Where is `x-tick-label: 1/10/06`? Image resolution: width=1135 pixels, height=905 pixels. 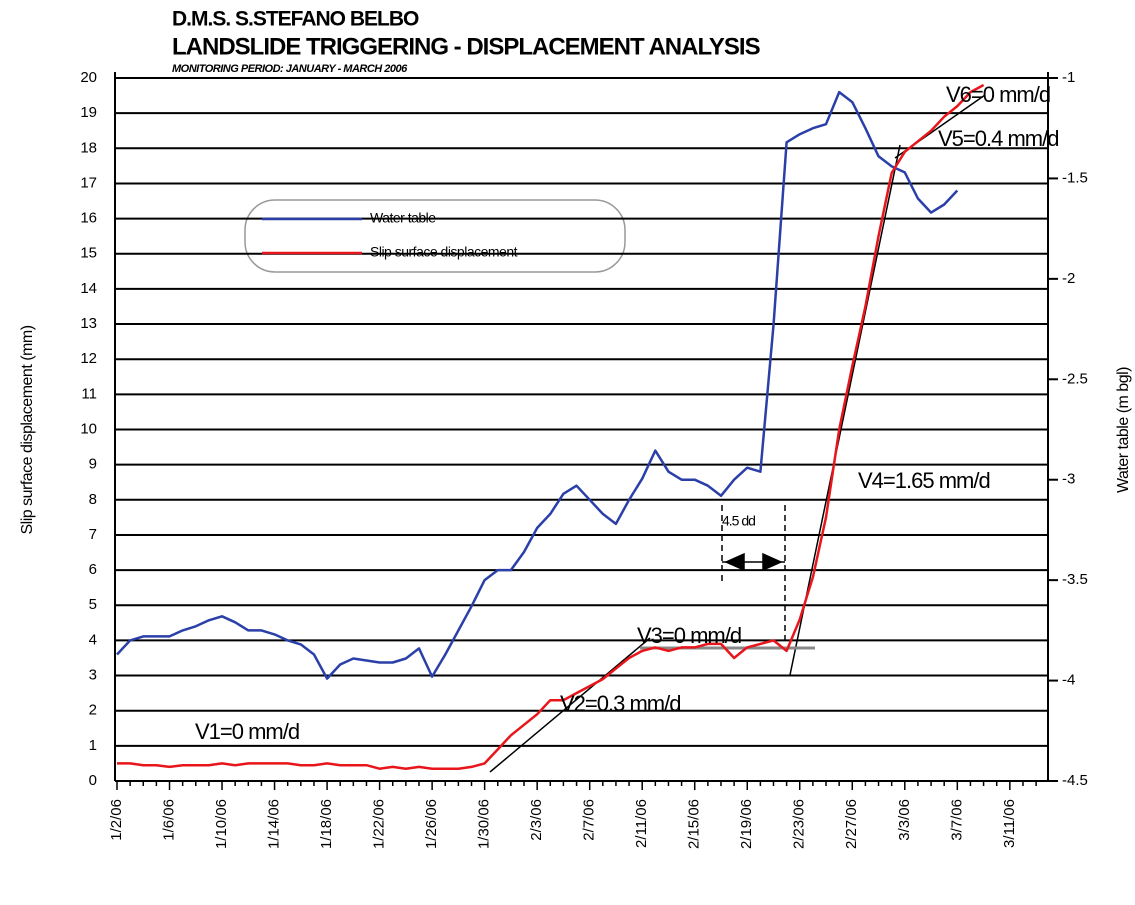 x-tick-label: 1/10/06 is located at coordinates (221, 824).